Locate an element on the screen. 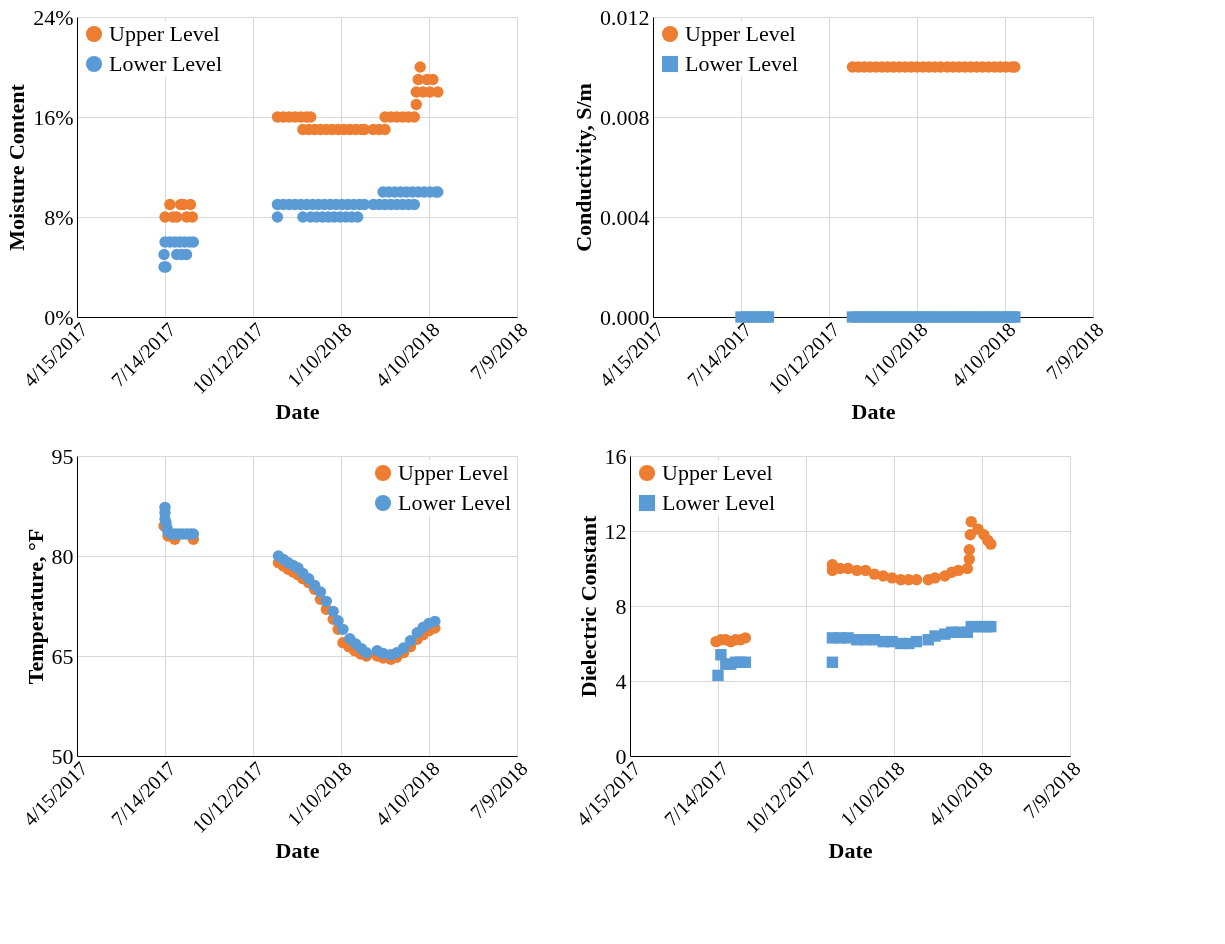 The height and width of the screenshot is (944, 1225). y-tick-label: 8% is located at coordinates (59, 217).